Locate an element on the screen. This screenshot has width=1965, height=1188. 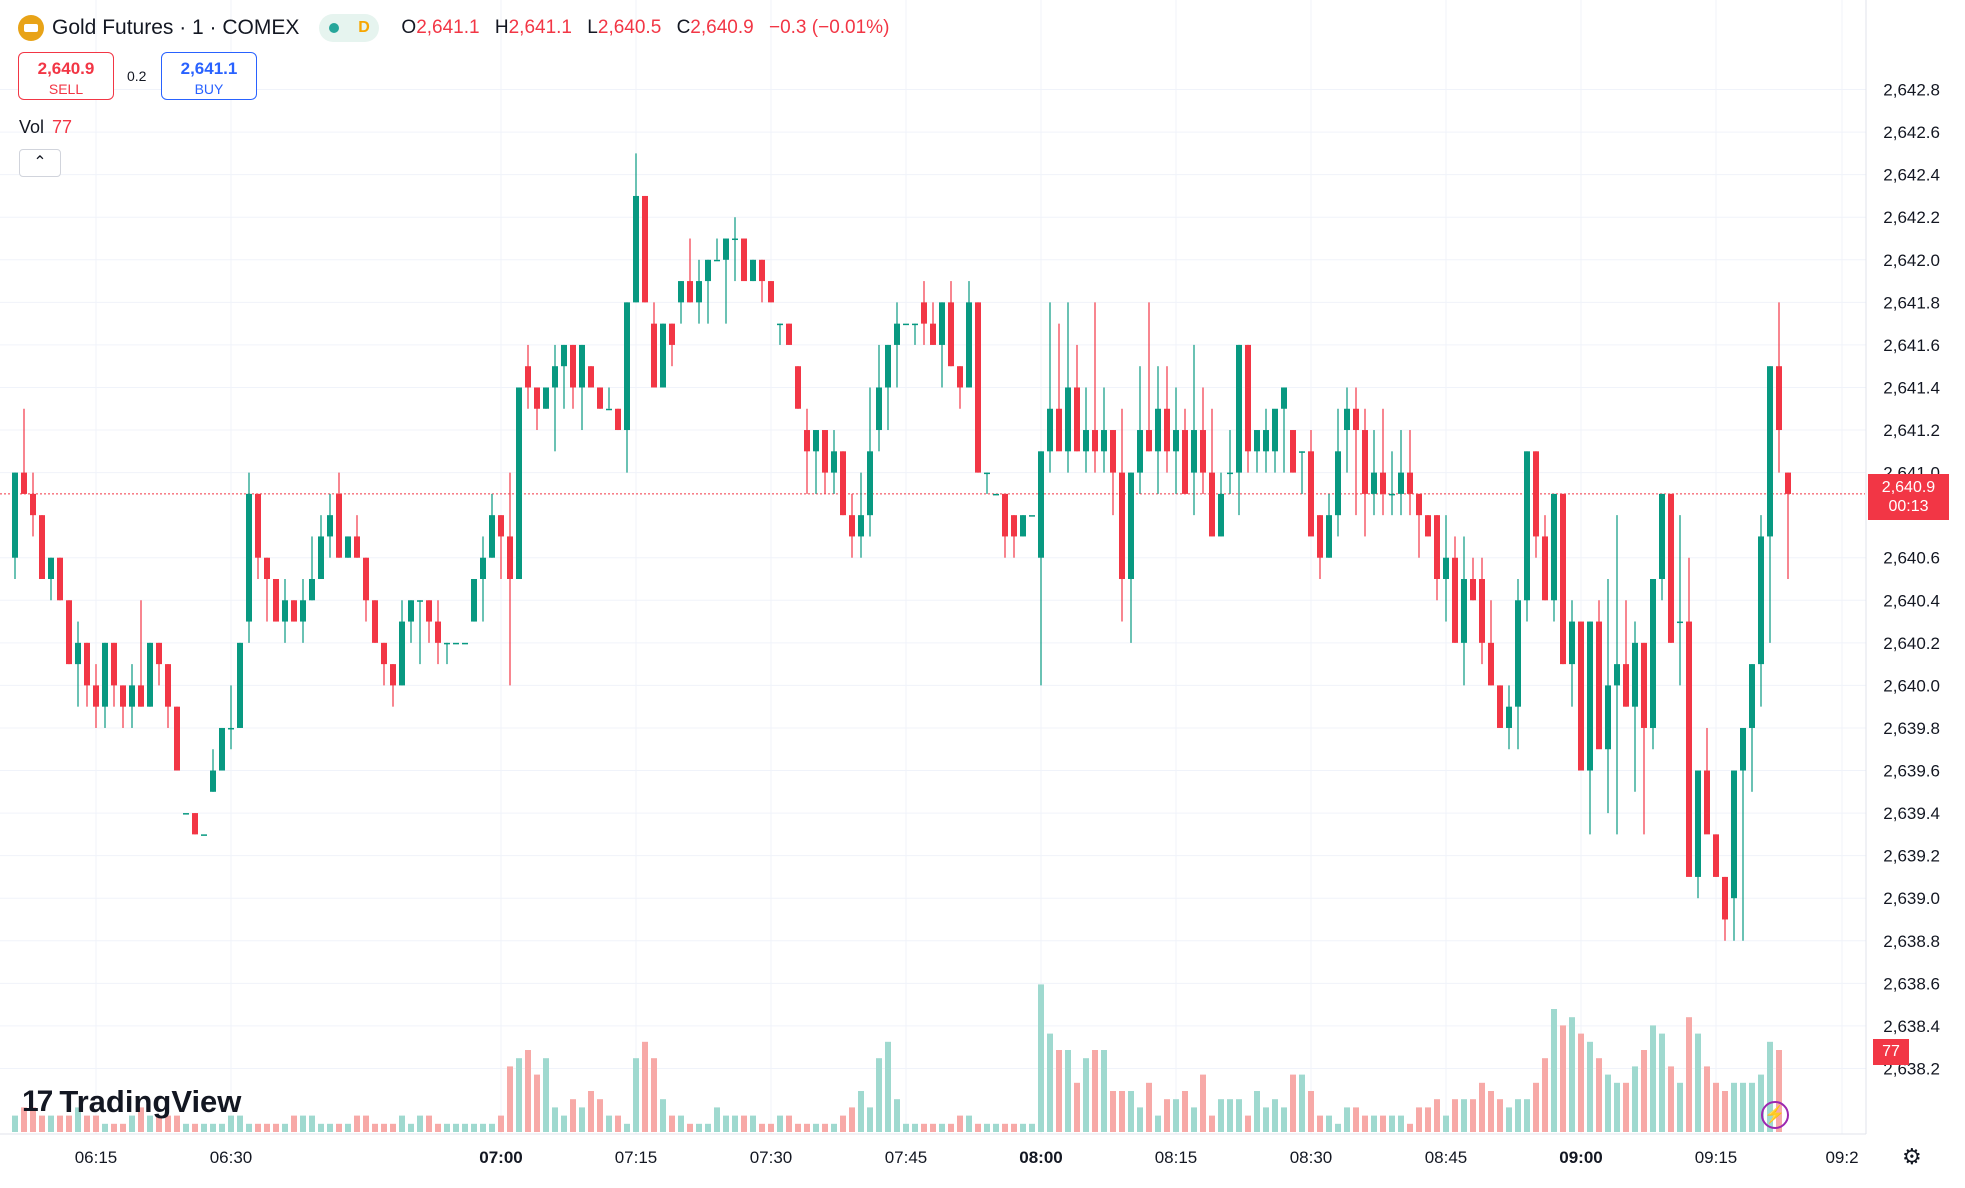
chevron-up-icon: ⌃ is located at coordinates (40, 163).